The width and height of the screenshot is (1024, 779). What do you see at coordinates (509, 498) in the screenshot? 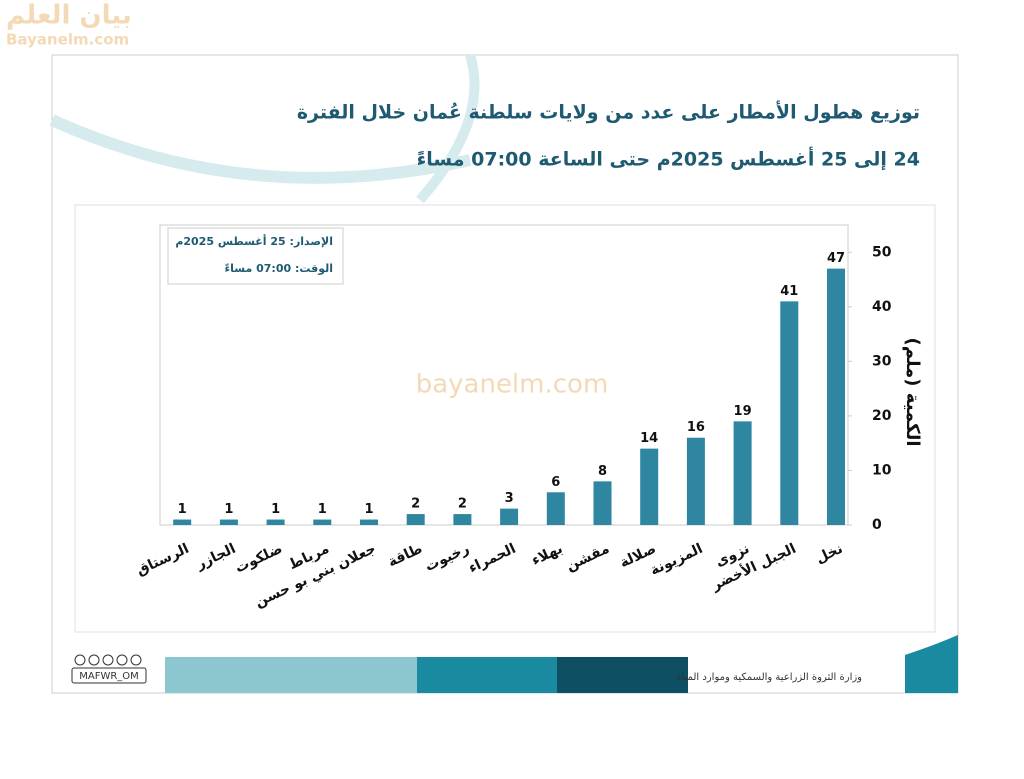
I see `value-label: 3` at bounding box center [509, 498].